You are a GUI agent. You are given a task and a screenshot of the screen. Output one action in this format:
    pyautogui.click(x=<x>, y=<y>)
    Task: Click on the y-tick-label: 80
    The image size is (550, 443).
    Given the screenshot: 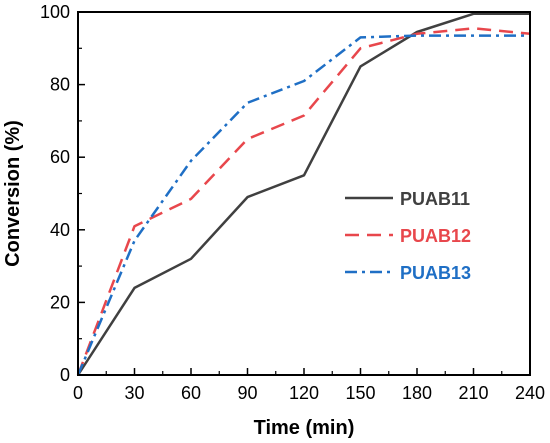 What is the action you would take?
    pyautogui.click(x=60, y=85)
    